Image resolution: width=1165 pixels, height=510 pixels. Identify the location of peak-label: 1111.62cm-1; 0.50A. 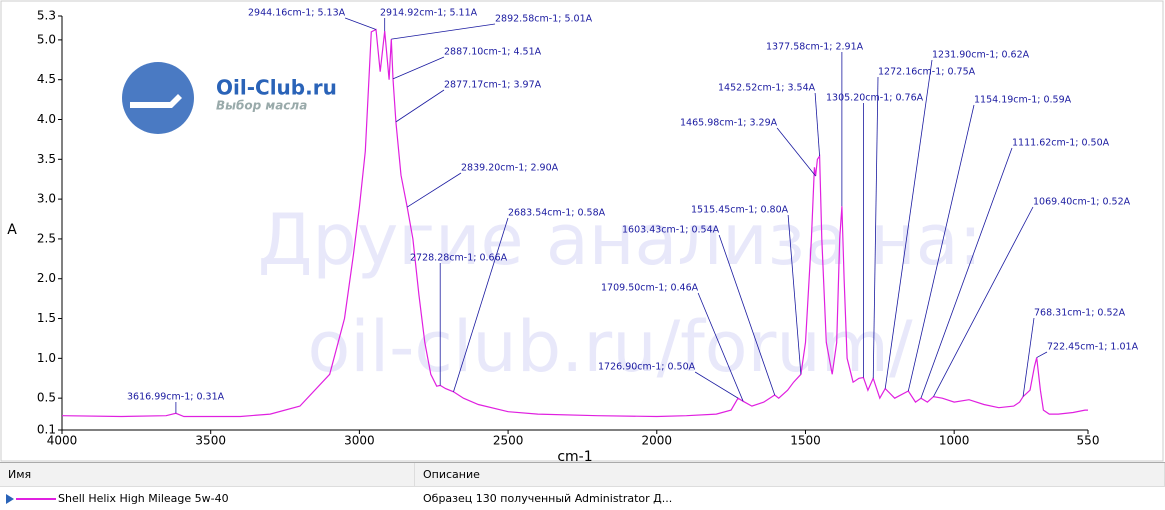
(1061, 143).